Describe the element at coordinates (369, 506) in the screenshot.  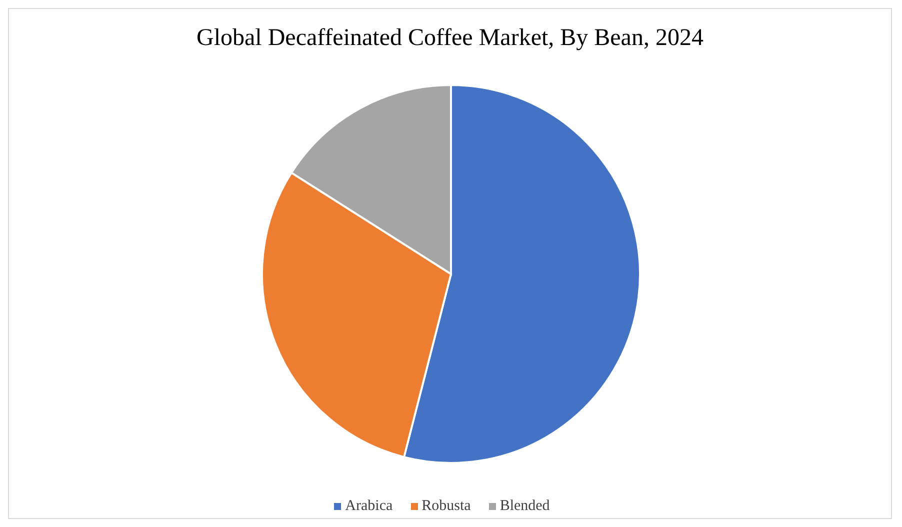
I see `legend-label: Arabica` at that location.